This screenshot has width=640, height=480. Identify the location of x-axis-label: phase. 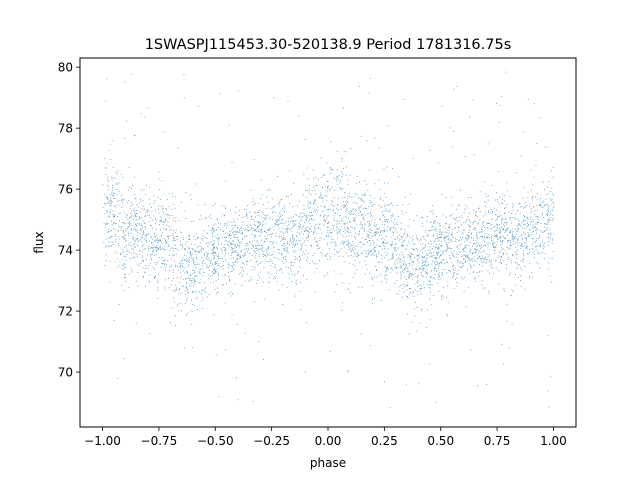
(328, 463).